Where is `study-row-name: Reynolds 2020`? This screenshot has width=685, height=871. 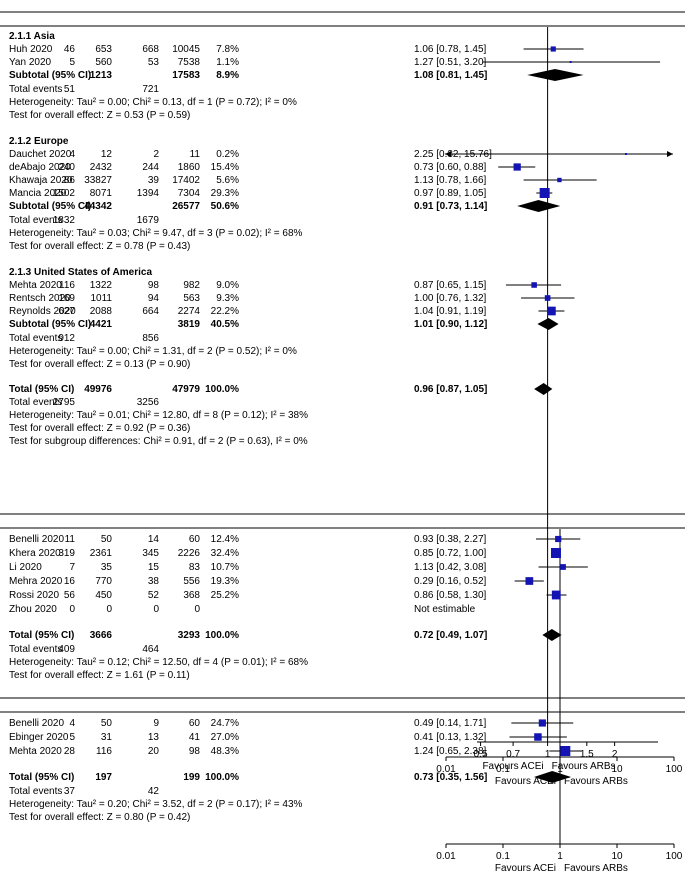 study-row-name: Reynolds 2020 is located at coordinates (42, 311).